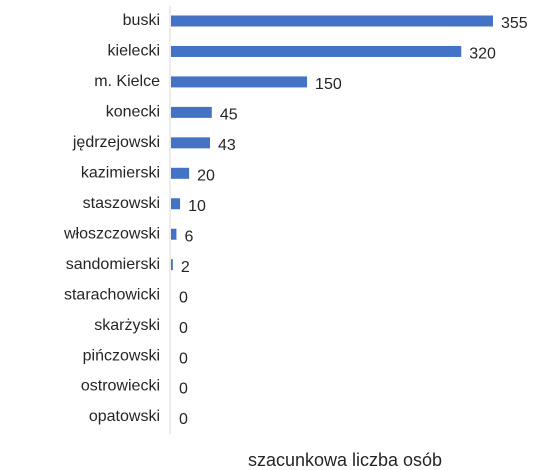 The image size is (551, 470). What do you see at coordinates (116, 142) in the screenshot?
I see `y-tick-label: jędrzejowski` at bounding box center [116, 142].